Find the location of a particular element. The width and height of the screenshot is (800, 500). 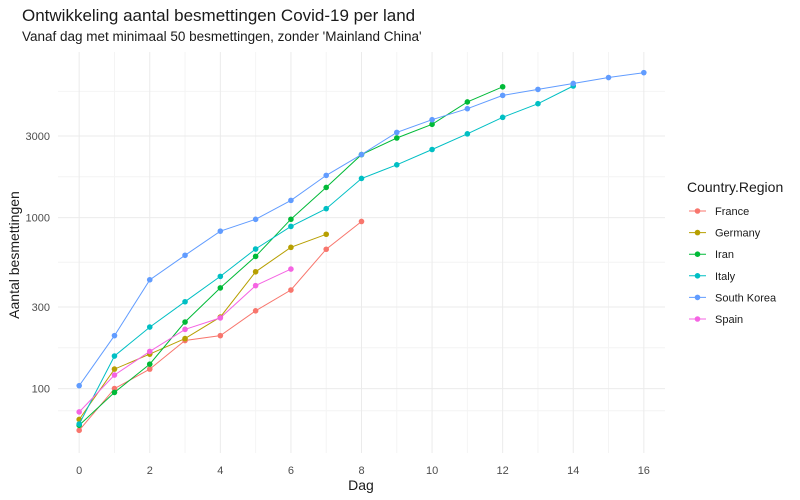

x-tick-label: 2 is located at coordinates (150, 471).